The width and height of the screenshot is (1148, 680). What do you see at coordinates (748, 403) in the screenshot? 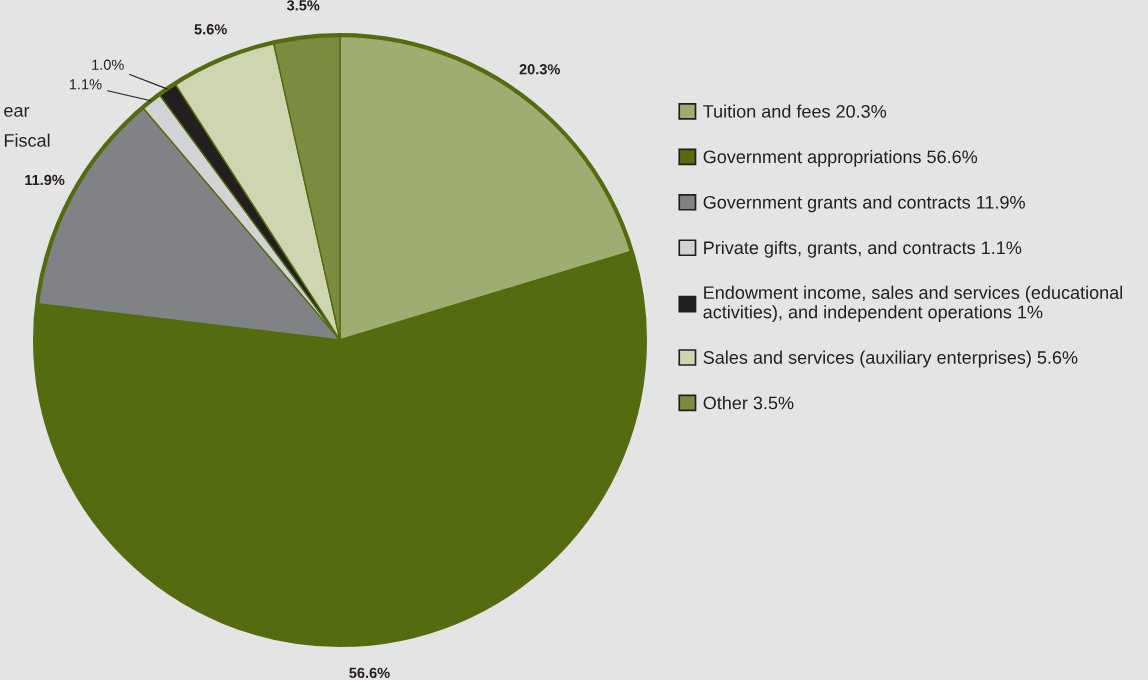
I see `legend-label: Other 3.5%` at bounding box center [748, 403].